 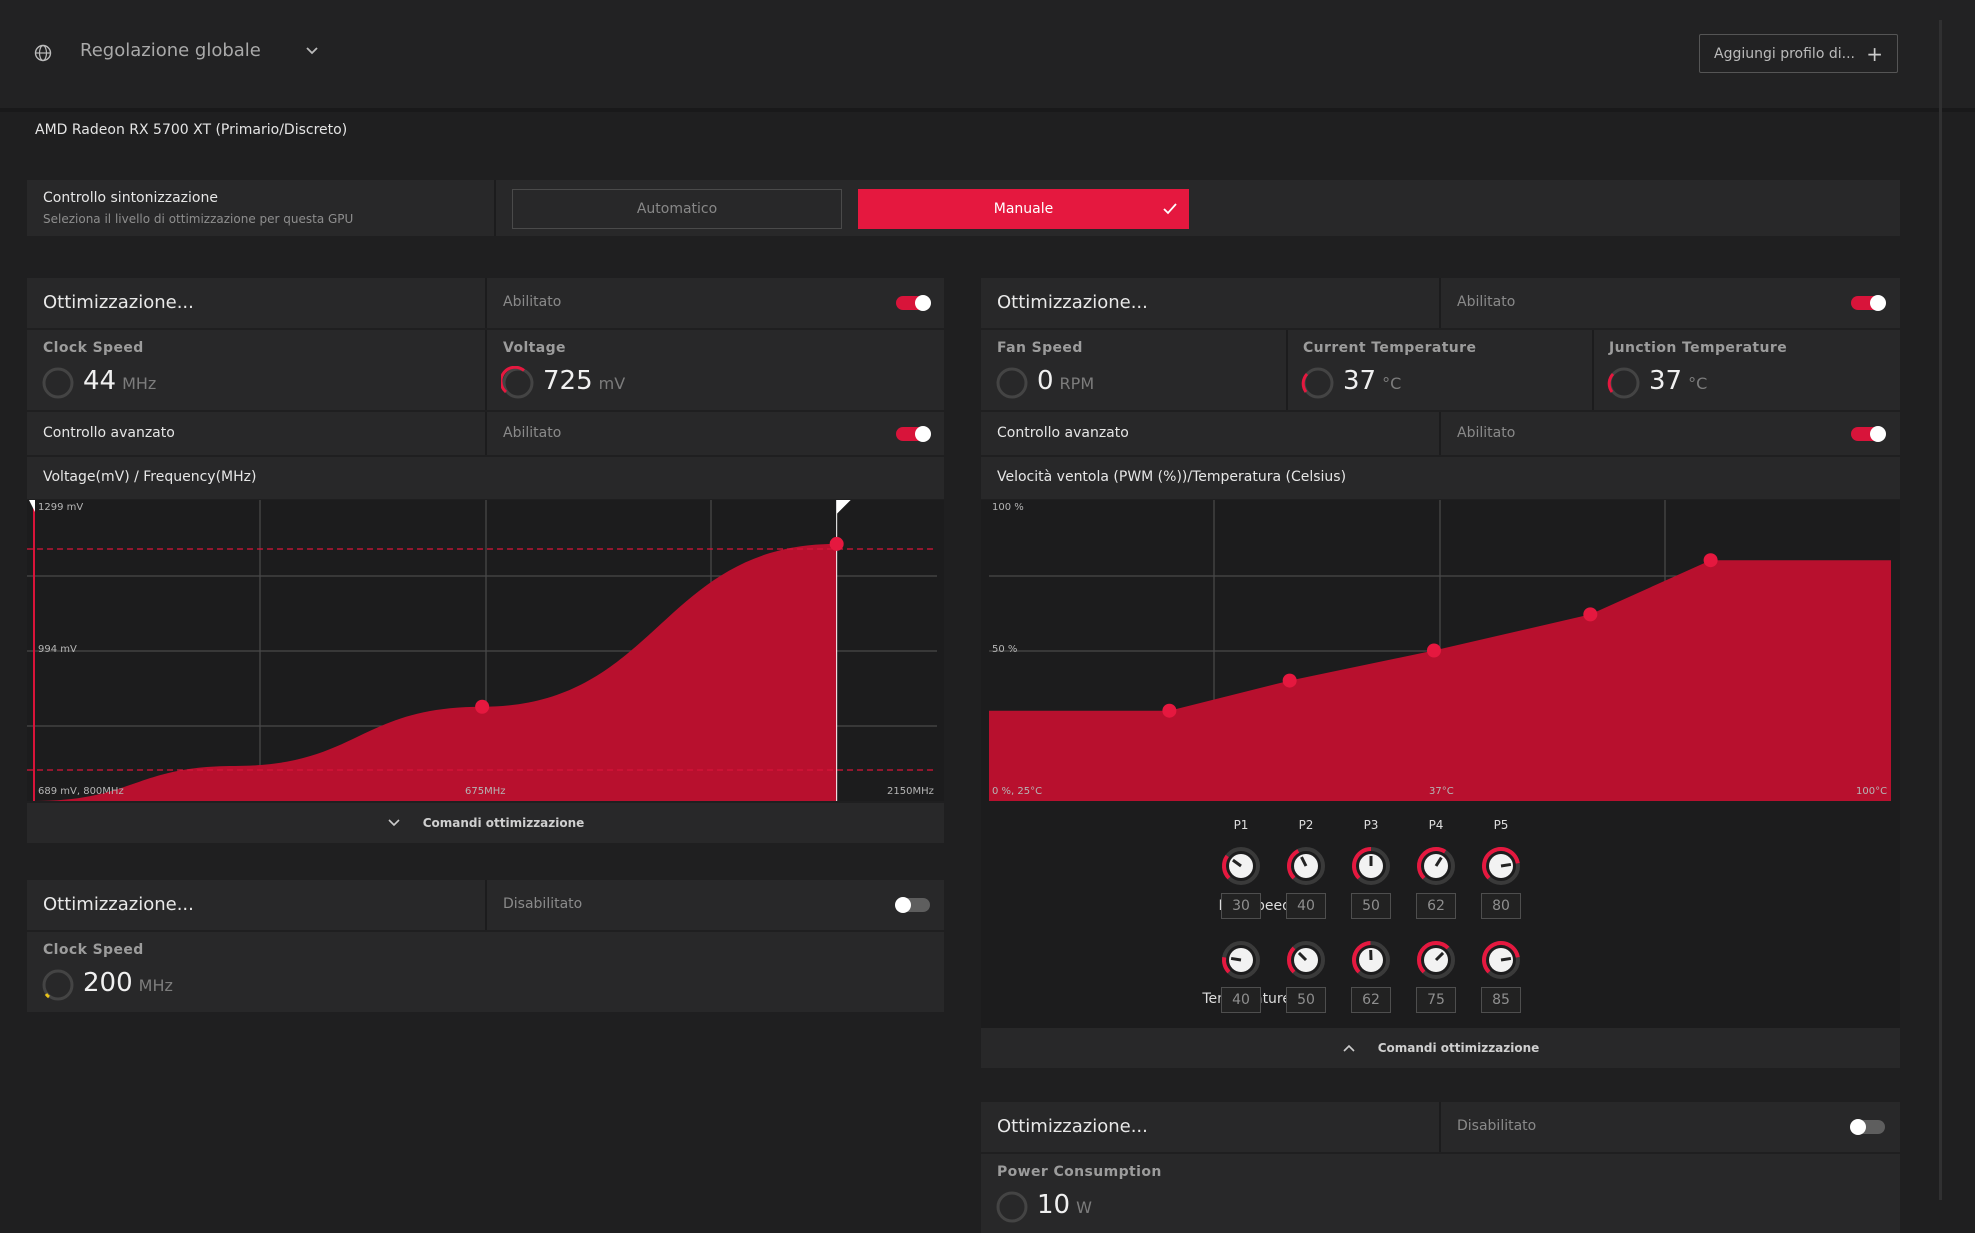 What do you see at coordinates (1486, 302) in the screenshot?
I see `fan-tuning-state: Abilitato` at bounding box center [1486, 302].